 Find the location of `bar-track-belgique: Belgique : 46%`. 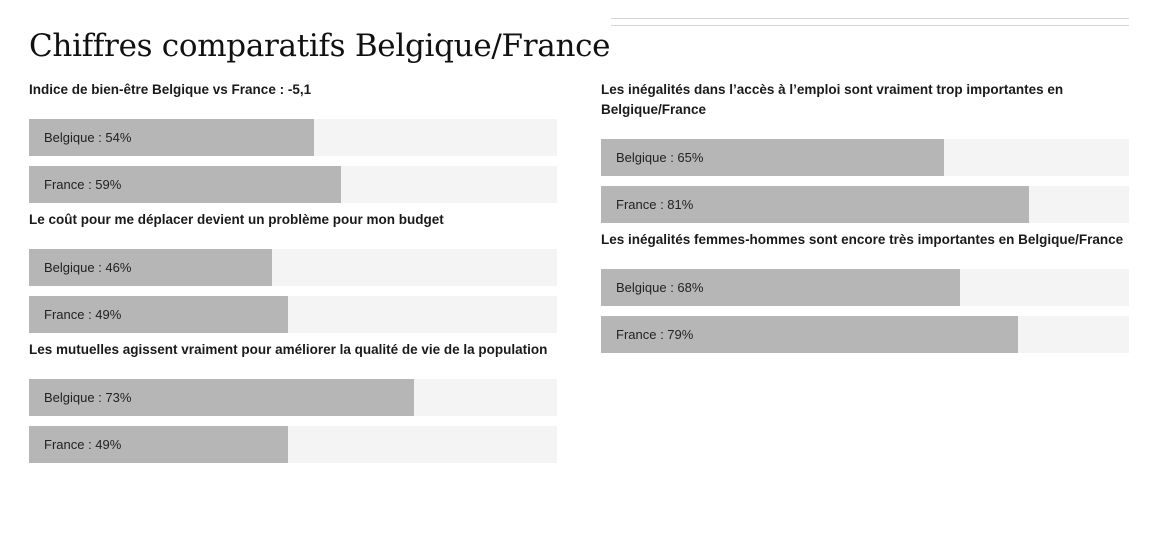

bar-track-belgique: Belgique : 46% is located at coordinates (293, 267).